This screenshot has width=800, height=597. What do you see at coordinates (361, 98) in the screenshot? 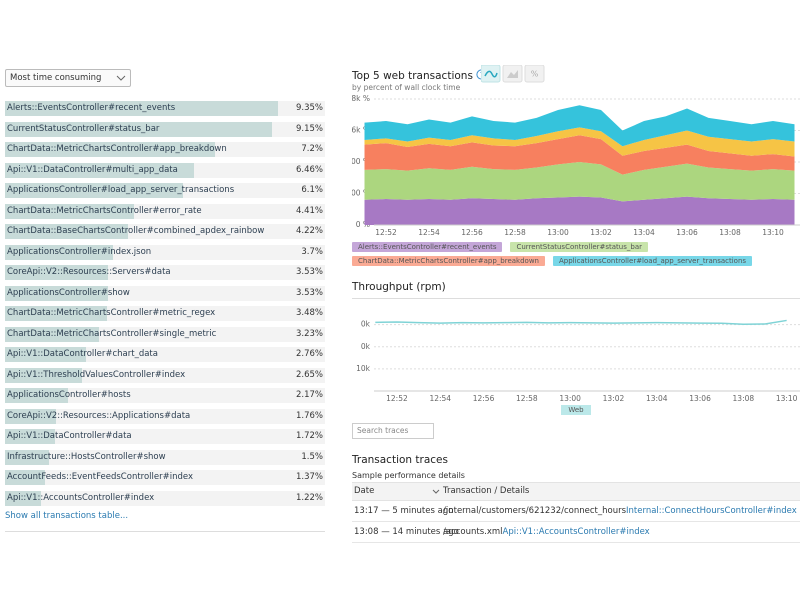
I see `y-tick-label: 8k %` at bounding box center [361, 98].